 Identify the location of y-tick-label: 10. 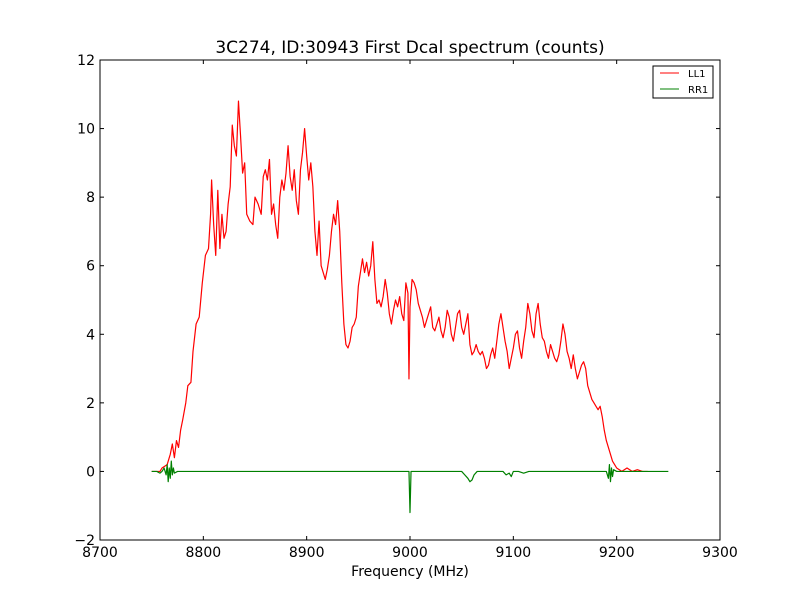
(86, 130).